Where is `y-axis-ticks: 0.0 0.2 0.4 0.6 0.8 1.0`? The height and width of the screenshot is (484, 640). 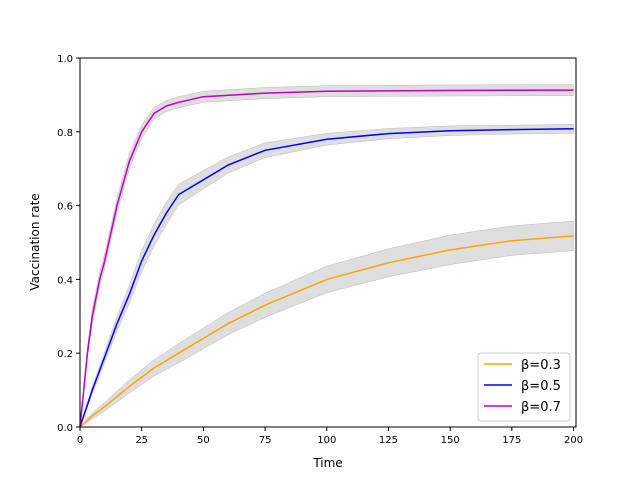 y-axis-ticks: 0.0 0.2 0.4 0.6 0.8 1.0 is located at coordinates (68, 244).